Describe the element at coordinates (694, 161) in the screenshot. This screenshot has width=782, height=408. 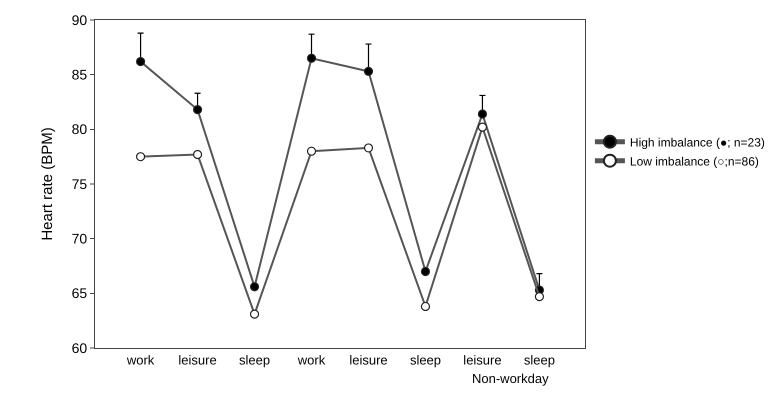
I see `legend-label: Low imbalance (○;n=86)` at that location.